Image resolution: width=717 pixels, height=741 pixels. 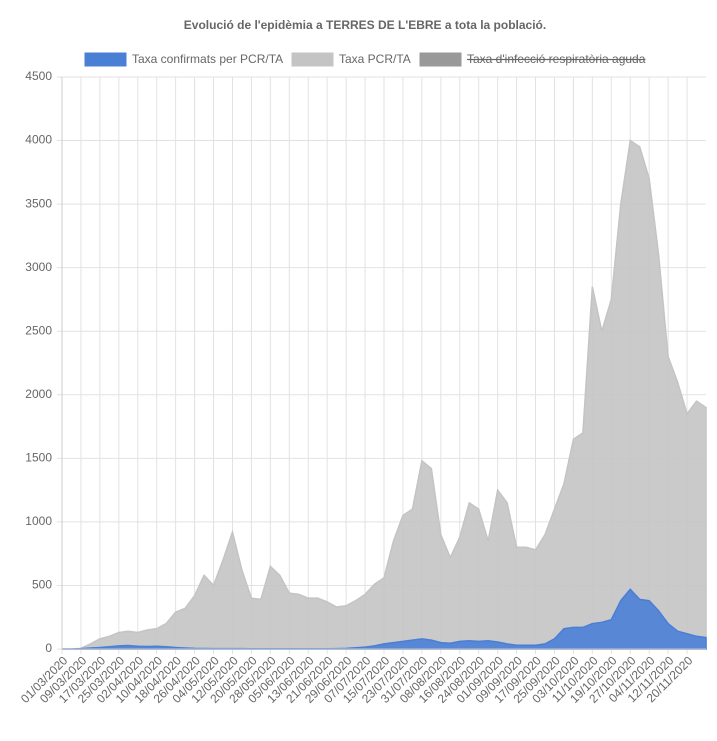 What do you see at coordinates (38, 521) in the screenshot?
I see `y-tick-label: 1000` at bounding box center [38, 521].